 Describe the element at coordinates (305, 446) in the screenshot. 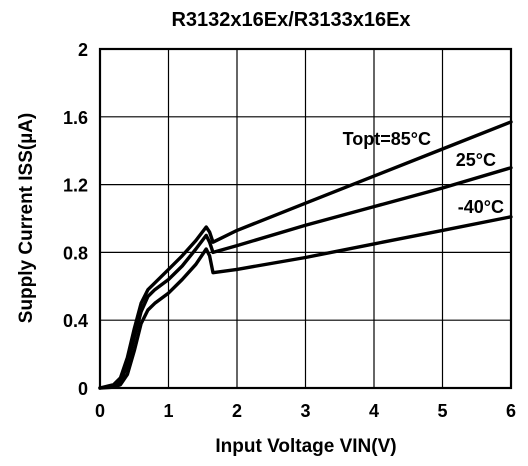

I see `x-axis-label: Input Voltage VIN(V)` at that location.